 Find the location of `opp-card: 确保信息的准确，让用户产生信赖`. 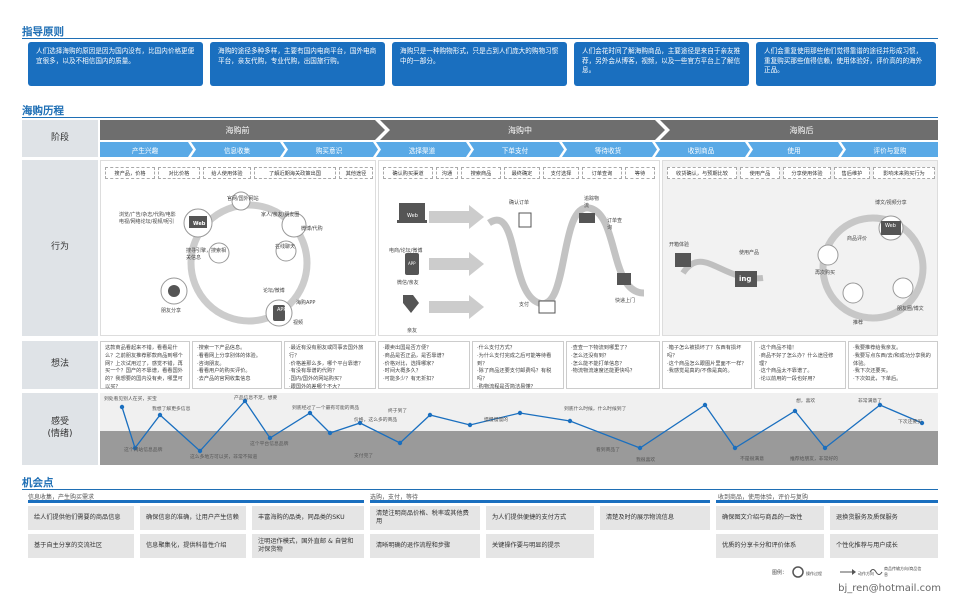

opp-card: 确保信息的准确，让用户产生信赖 is located at coordinates (193, 518).